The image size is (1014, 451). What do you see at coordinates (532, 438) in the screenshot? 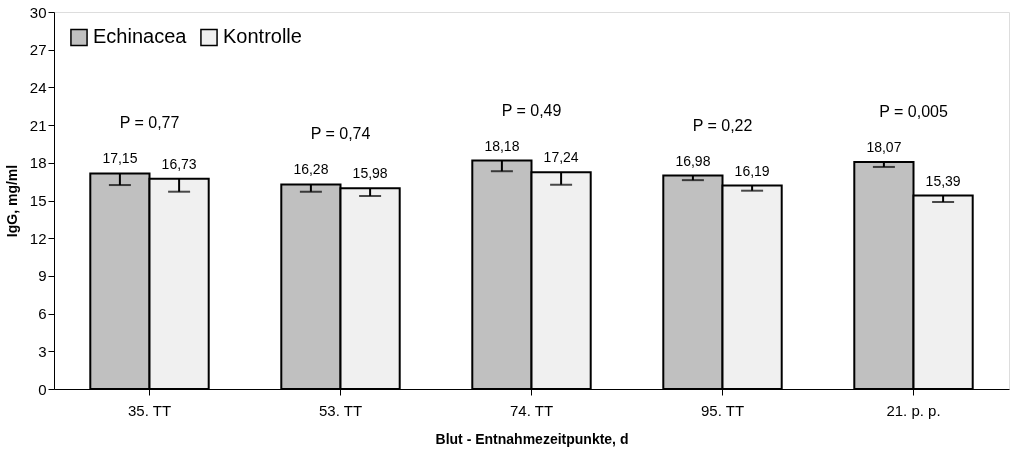
I see `x-axis-title: Blut - Entnahmezeitpunkte, d` at bounding box center [532, 438].